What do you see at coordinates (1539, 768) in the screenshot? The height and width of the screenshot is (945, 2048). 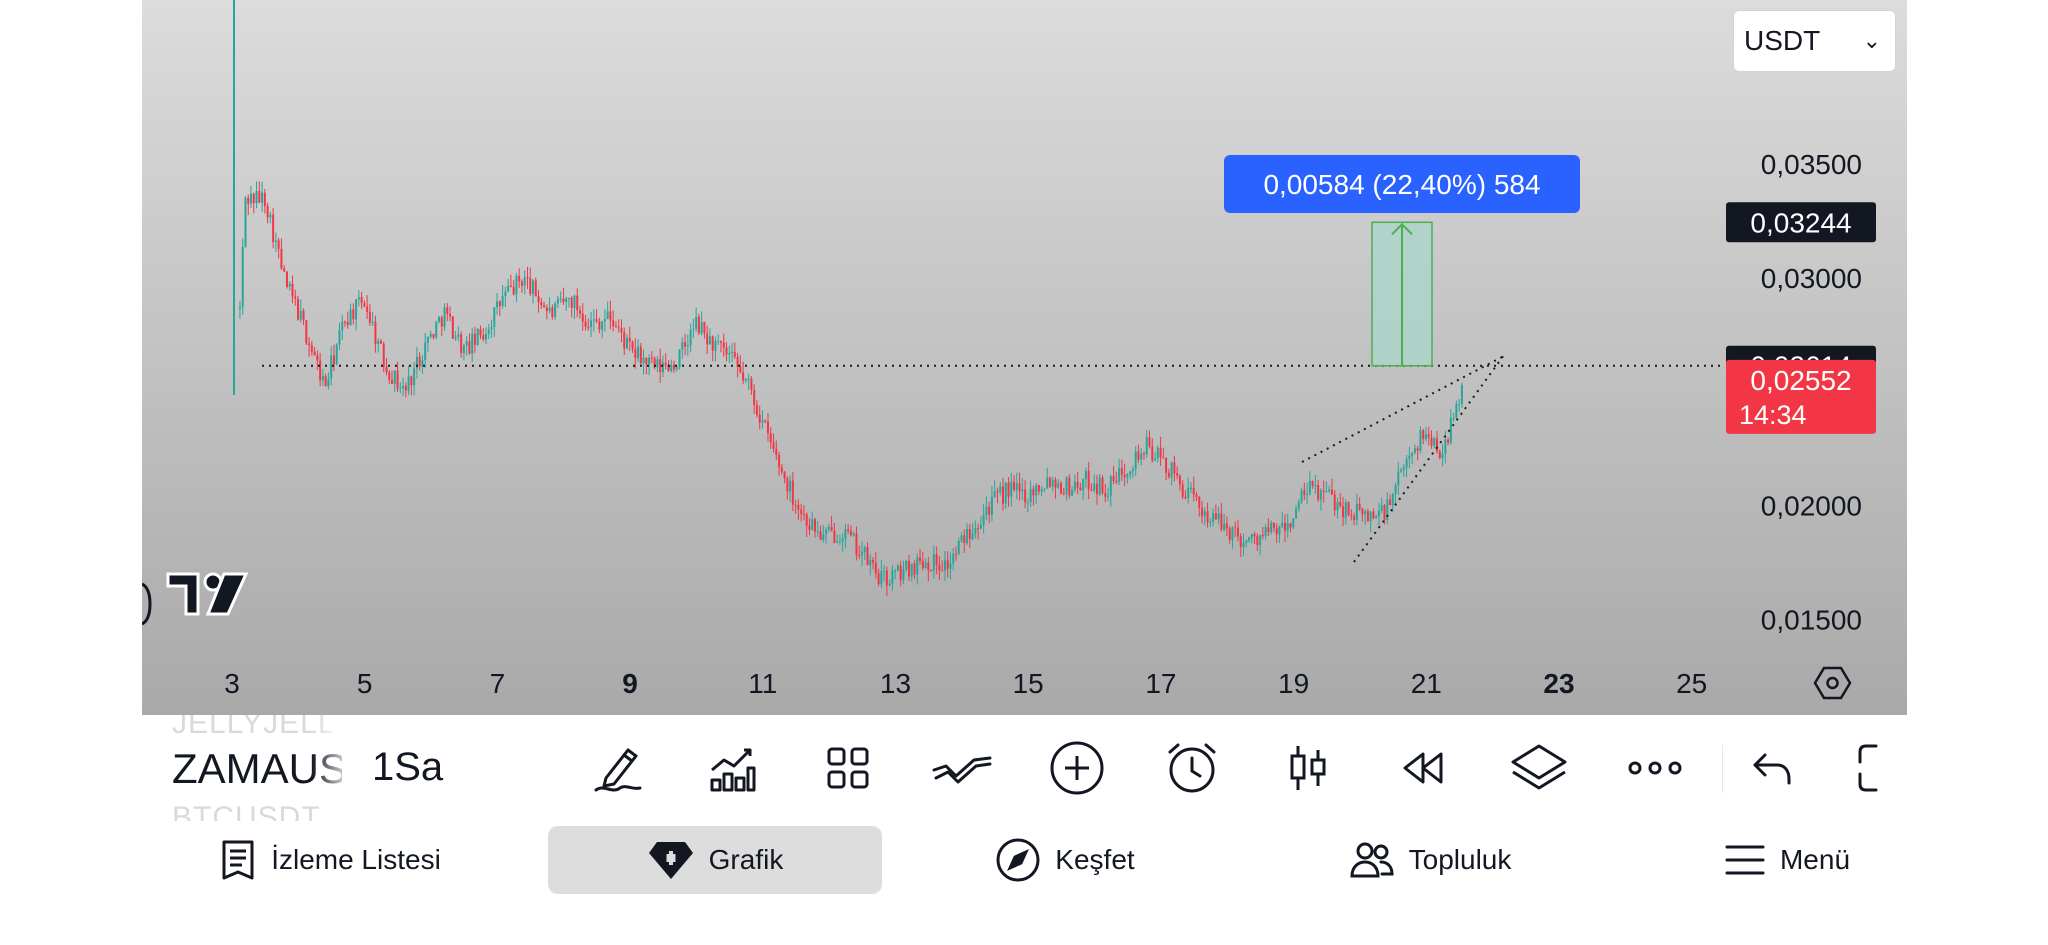 I see `layers-icon` at bounding box center [1539, 768].